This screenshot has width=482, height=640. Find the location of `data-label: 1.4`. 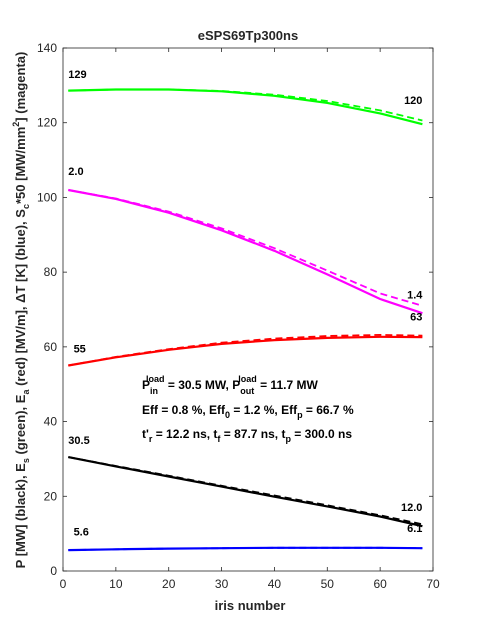

data-label: 1.4 is located at coordinates (415, 295).